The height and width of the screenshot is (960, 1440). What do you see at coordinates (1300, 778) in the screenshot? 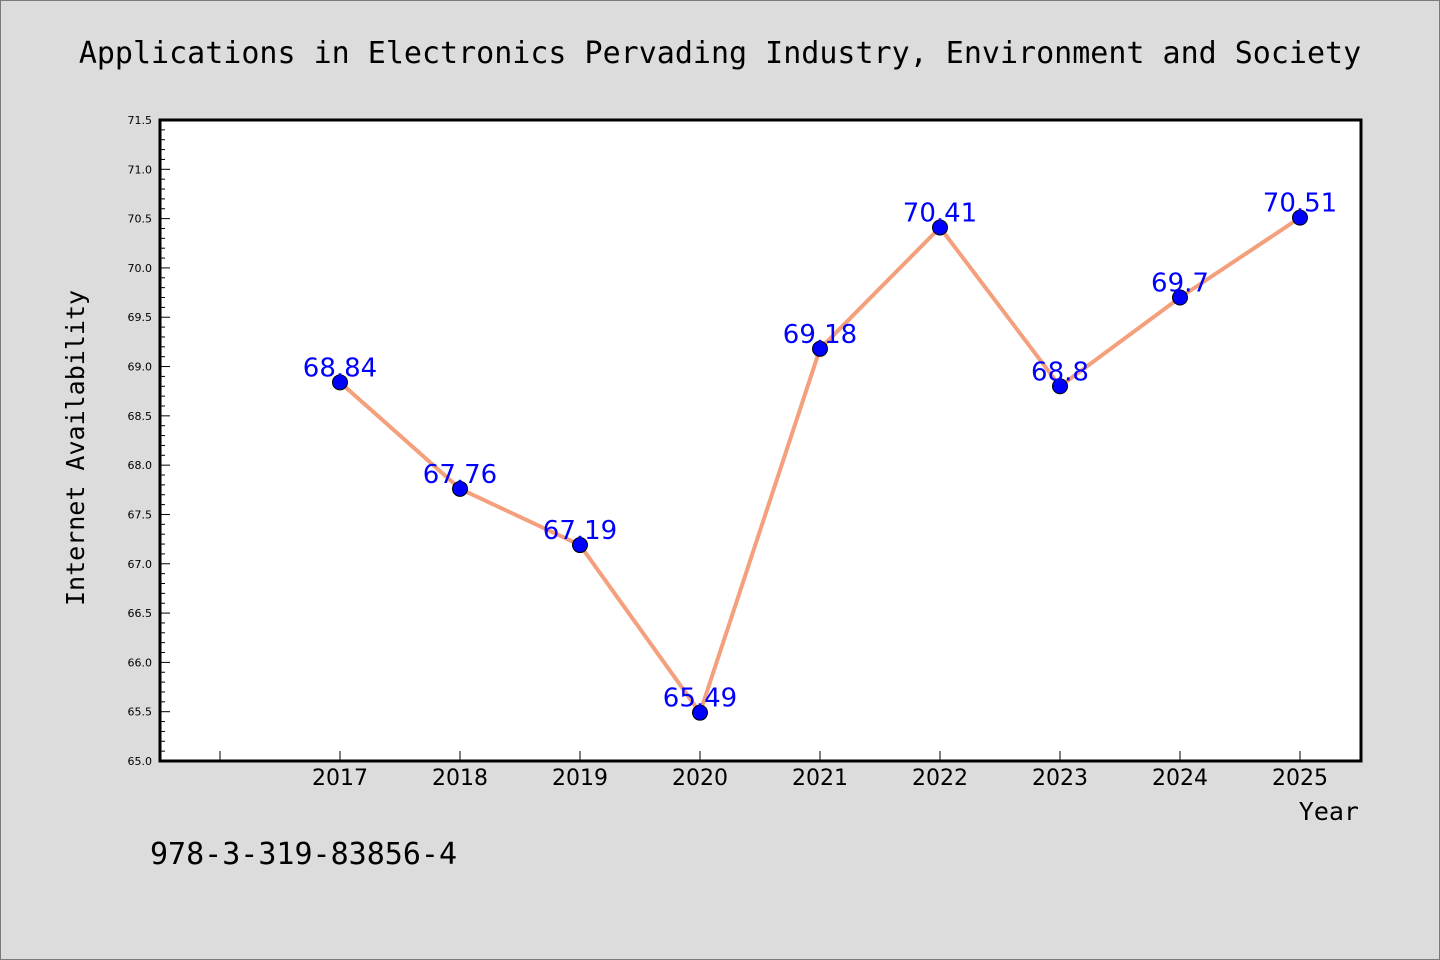
I see `x-tick-label: 2025` at bounding box center [1300, 778].